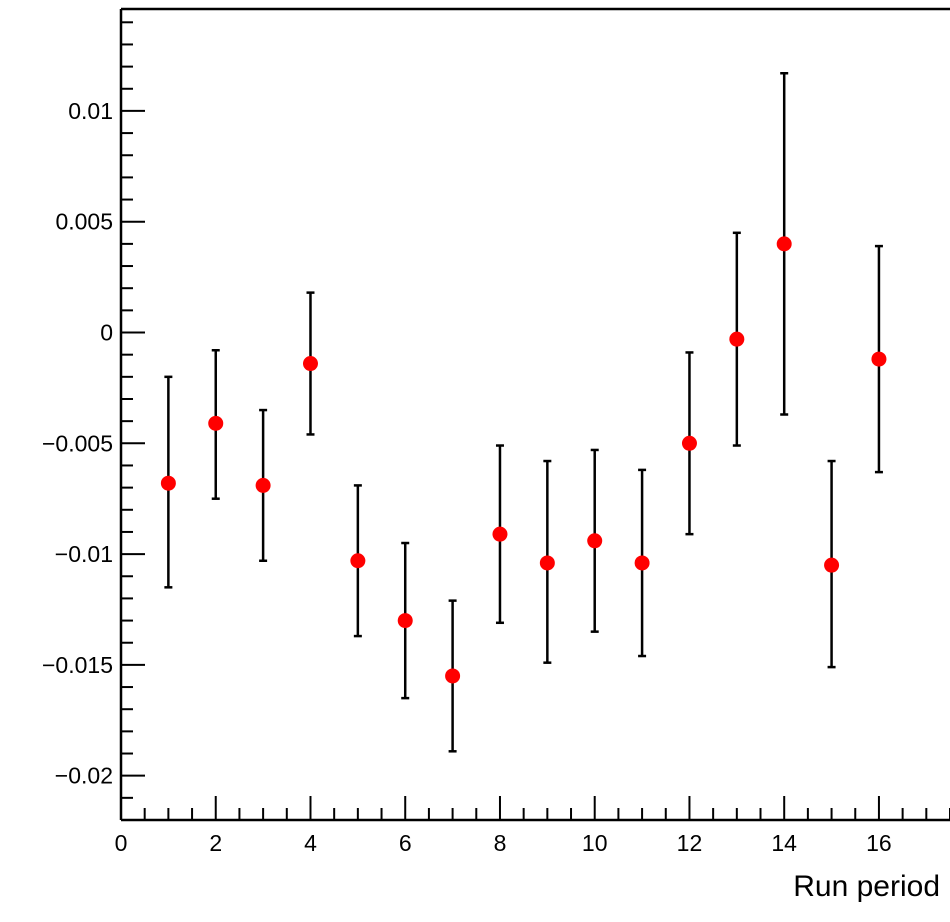 The width and height of the screenshot is (950, 922). What do you see at coordinates (532, 826) in the screenshot?
I see `x-axis: 0 2 4 6 8 10 12 14 16` at bounding box center [532, 826].